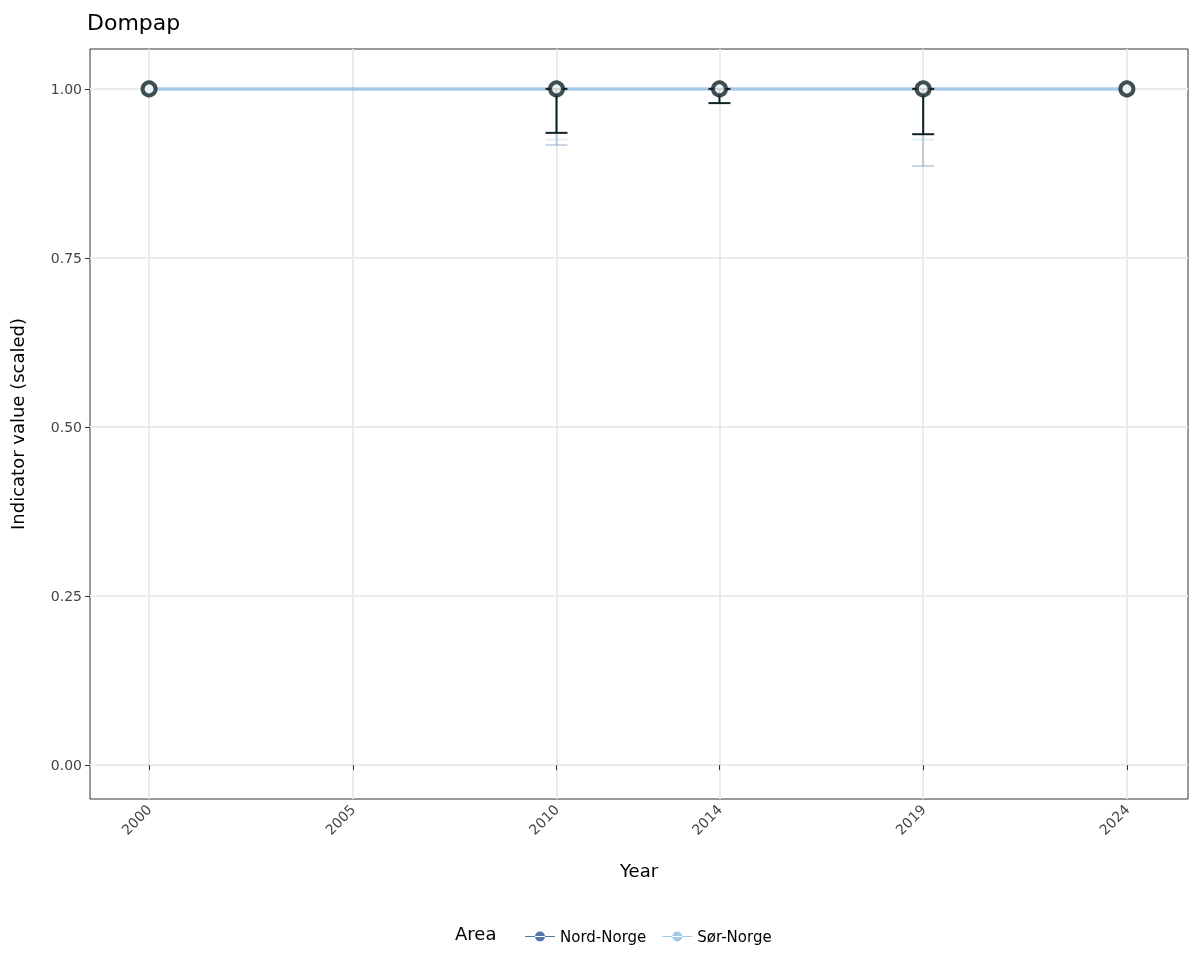 This screenshot has height=975, width=1200. I want to click on legend-label: Sør-Norge, so click(734, 936).